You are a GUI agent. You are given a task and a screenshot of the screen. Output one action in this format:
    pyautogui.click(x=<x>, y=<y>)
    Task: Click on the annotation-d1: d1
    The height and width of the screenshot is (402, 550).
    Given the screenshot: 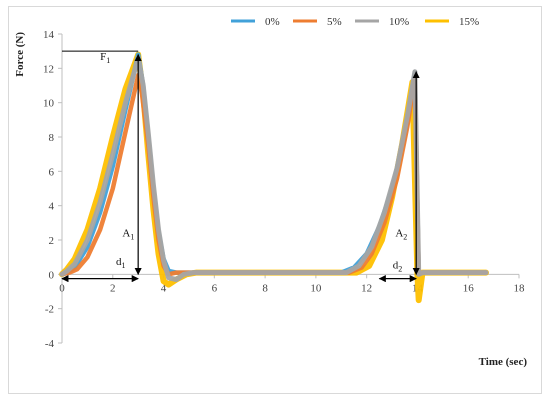 What is the action you would take?
    pyautogui.click(x=121, y=263)
    